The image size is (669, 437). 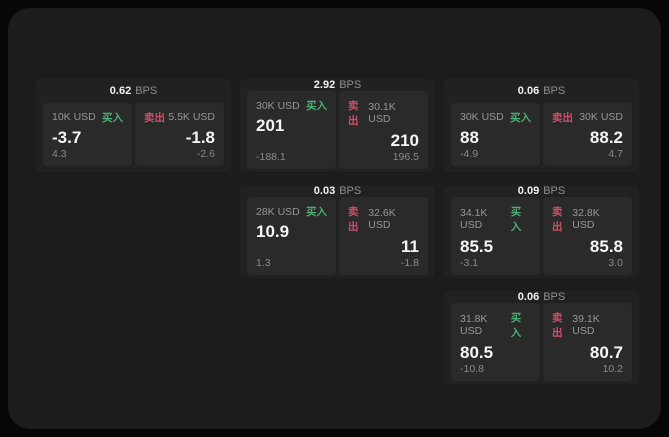 I want to click on buy-sub-value: 4.3, so click(x=59, y=154).